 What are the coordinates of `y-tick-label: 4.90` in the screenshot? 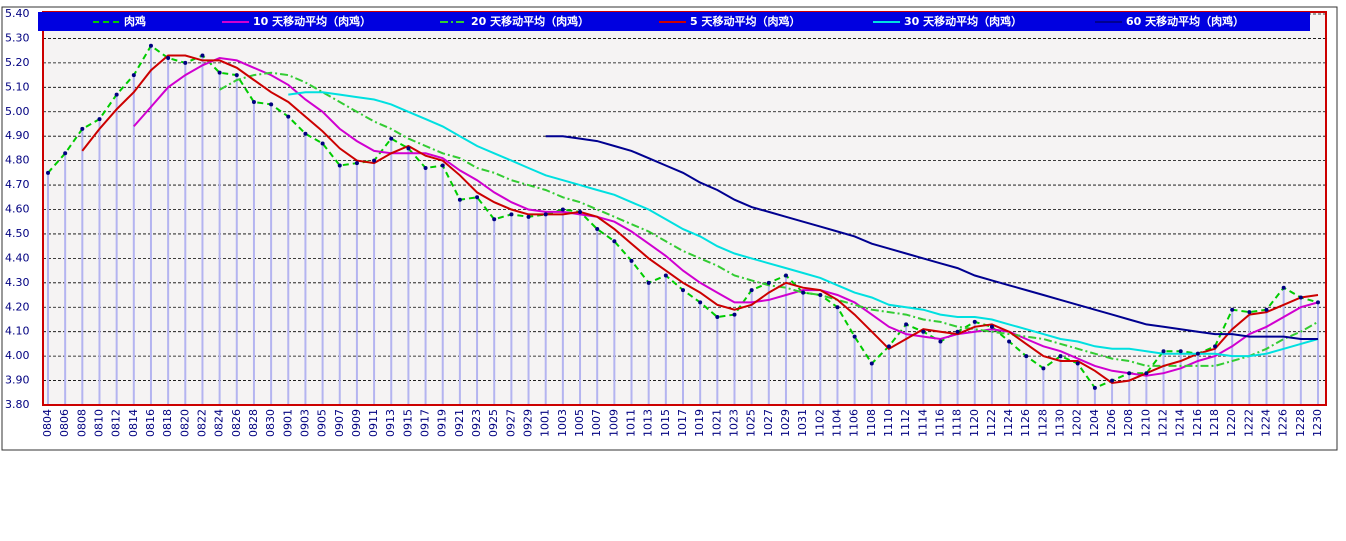 It's located at (17, 135).